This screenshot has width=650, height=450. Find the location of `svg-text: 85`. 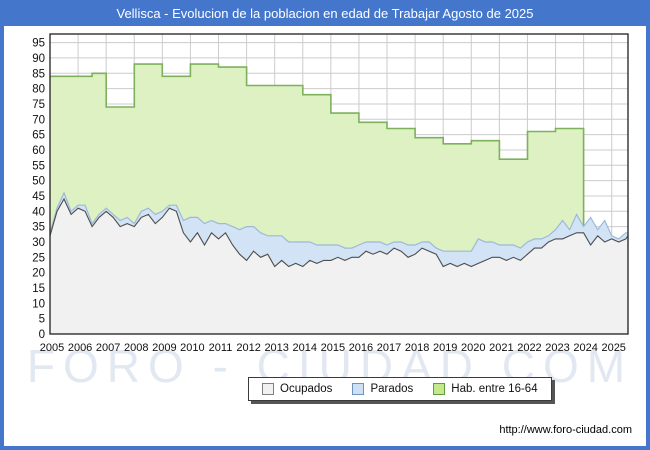

svg-text: 85 is located at coordinates (38, 74).